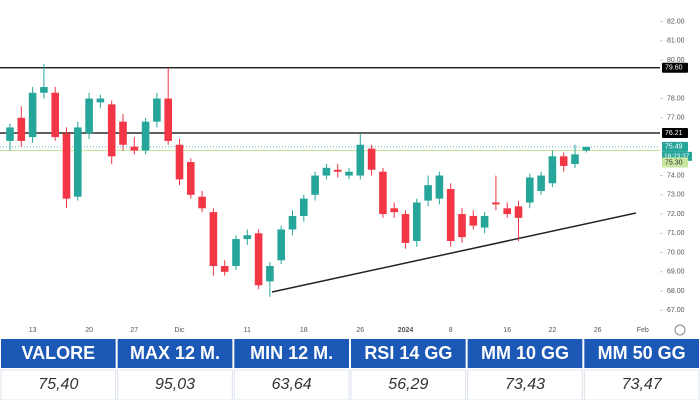 The image size is (700, 405). I want to click on ref-price-box, so click(675, 162).